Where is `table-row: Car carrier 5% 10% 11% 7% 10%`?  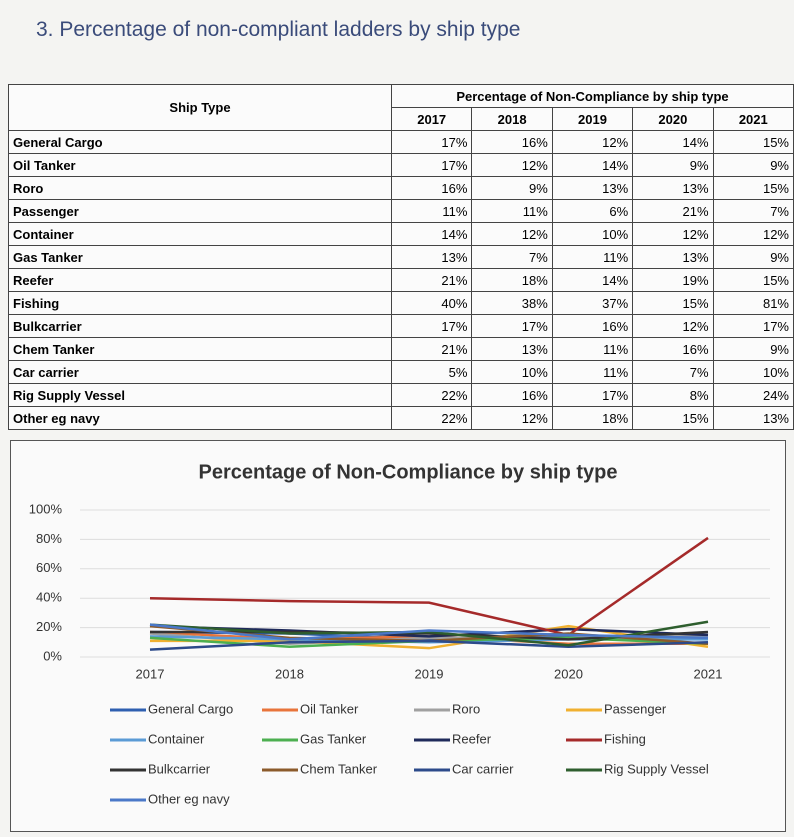 table-row: Car carrier 5% 10% 11% 7% 10% is located at coordinates (401, 372).